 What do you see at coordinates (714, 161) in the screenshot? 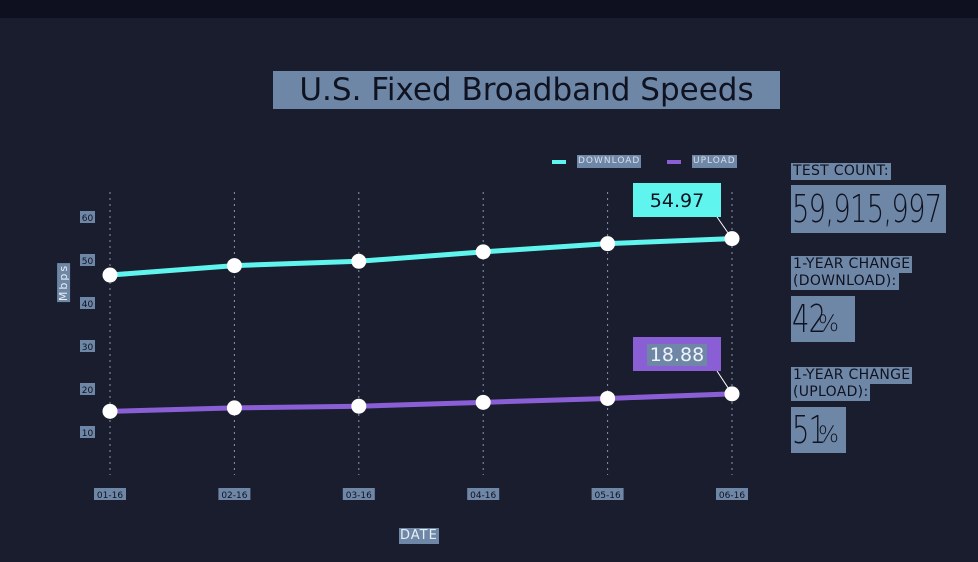
I see `legend-label-upload: UPLOAD` at bounding box center [714, 161].